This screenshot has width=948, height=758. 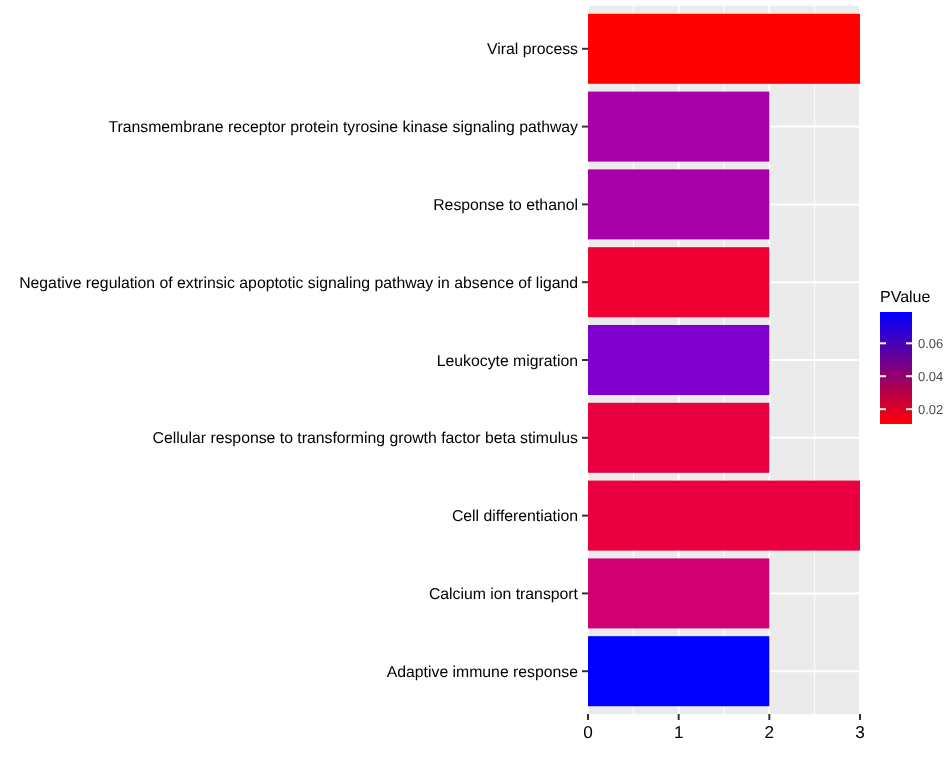 I want to click on color-bar-title: PValue, so click(x=906, y=297).